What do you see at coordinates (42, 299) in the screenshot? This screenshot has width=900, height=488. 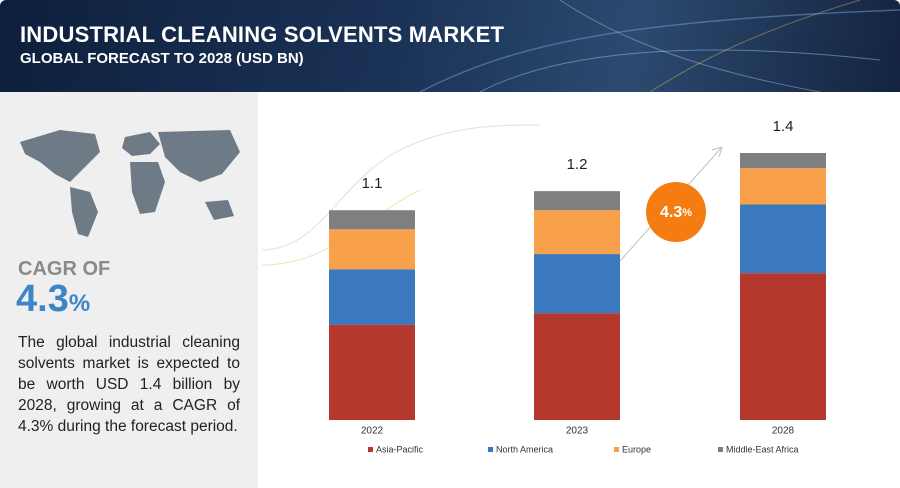 I see `cagr-number: 4.3` at bounding box center [42, 299].